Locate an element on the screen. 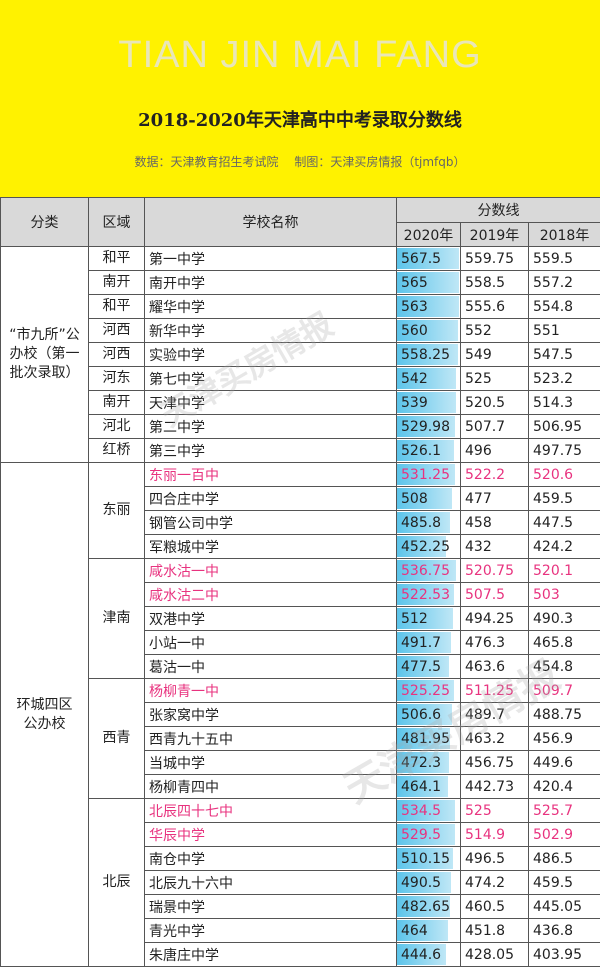  score-2020-text: 560 is located at coordinates (414, 331).